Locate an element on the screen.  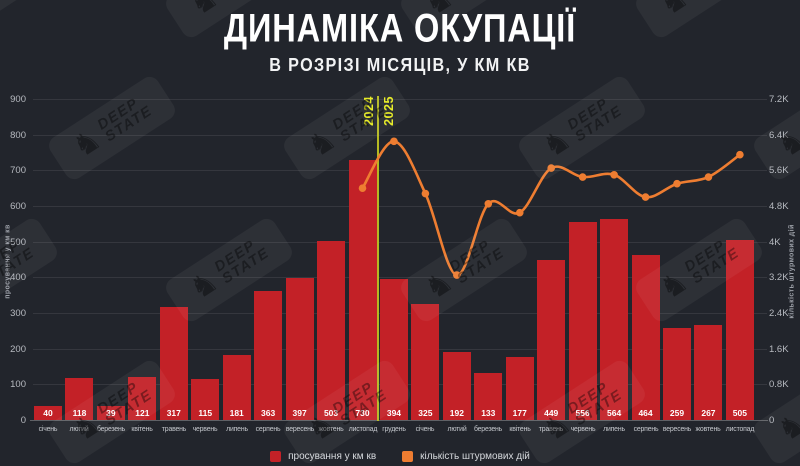
legend-label: кількість штурмових дій is located at coordinates (475, 456).